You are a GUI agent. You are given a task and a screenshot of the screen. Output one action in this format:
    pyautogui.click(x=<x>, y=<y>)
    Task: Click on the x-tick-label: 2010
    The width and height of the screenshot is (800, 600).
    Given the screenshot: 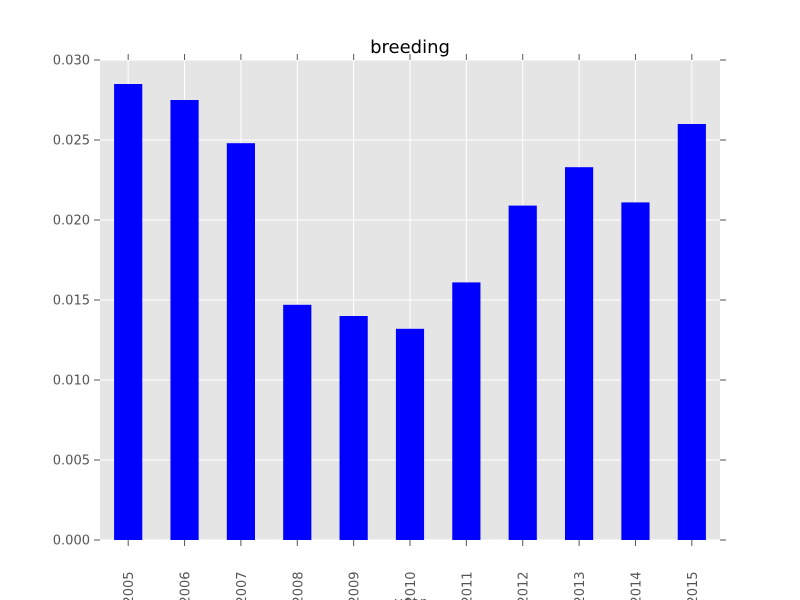 What is the action you would take?
    pyautogui.click(x=411, y=585)
    